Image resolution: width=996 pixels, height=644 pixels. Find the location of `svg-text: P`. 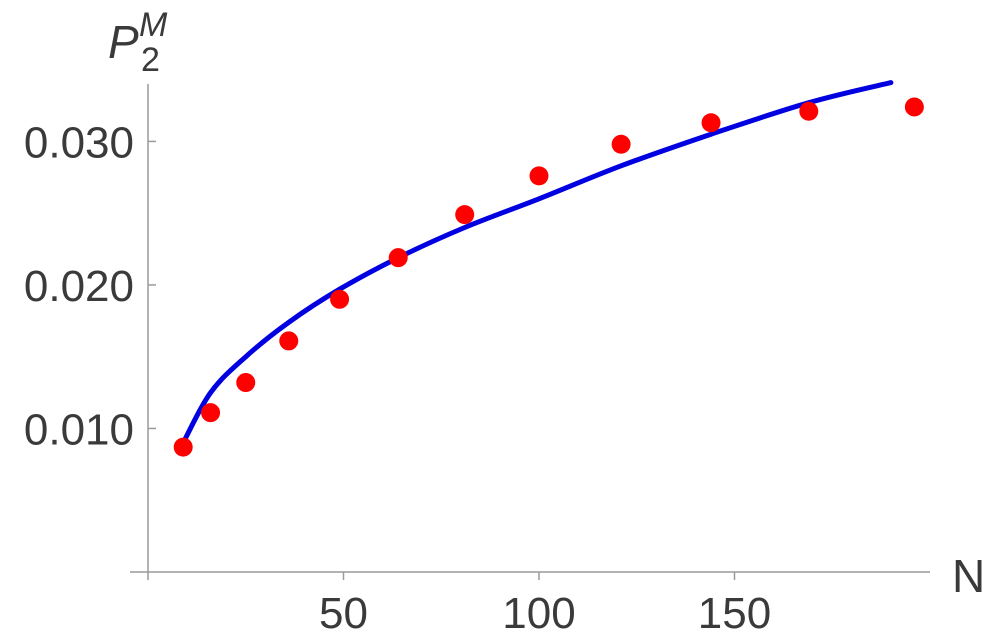

svg-text: P is located at coordinates (123, 42).